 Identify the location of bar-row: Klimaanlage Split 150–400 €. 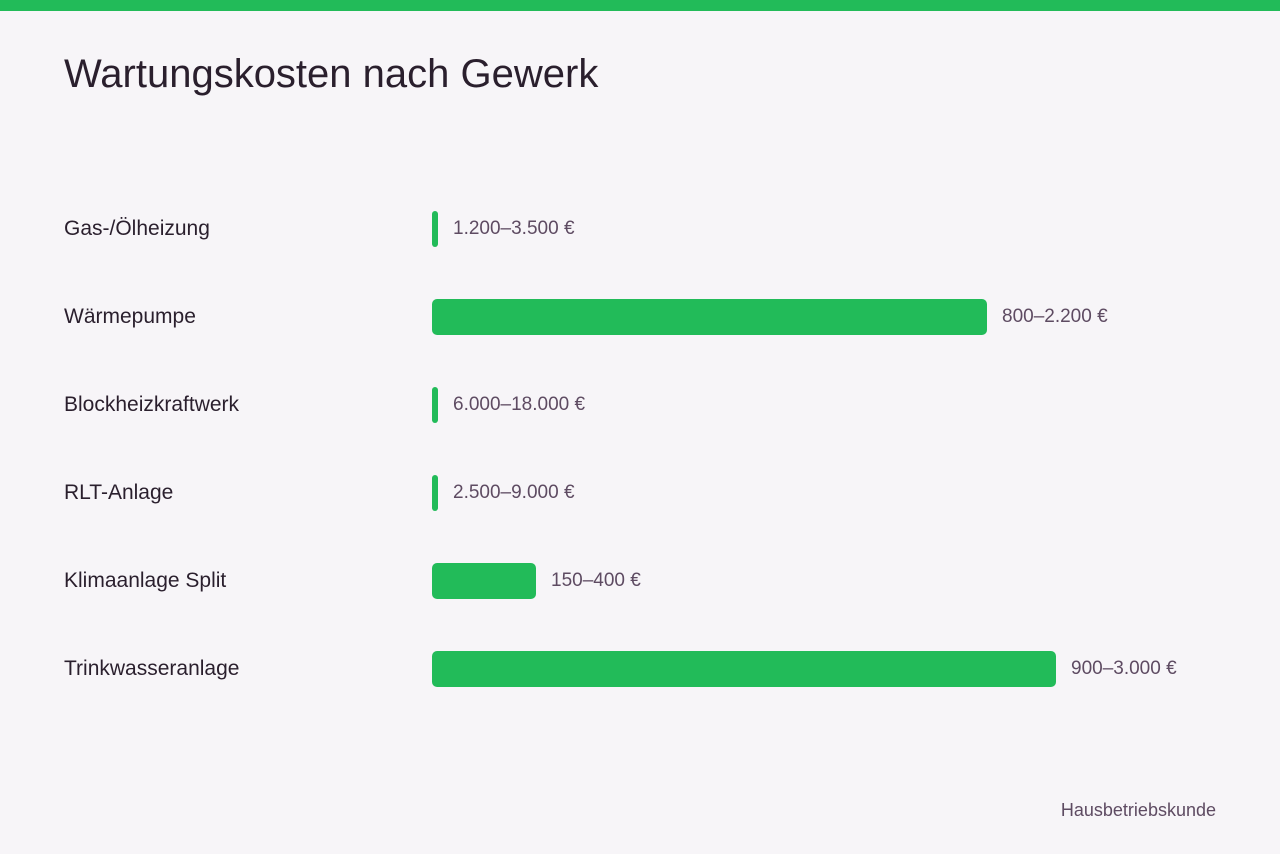
(640, 581).